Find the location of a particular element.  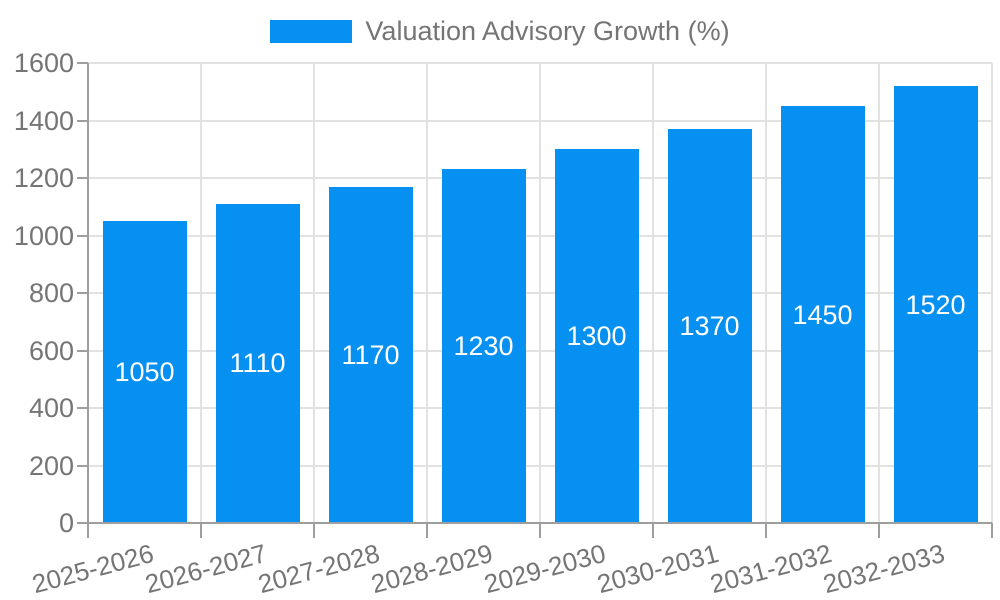

legend-item: Valuation Advisory Growth (%) is located at coordinates (500, 31).